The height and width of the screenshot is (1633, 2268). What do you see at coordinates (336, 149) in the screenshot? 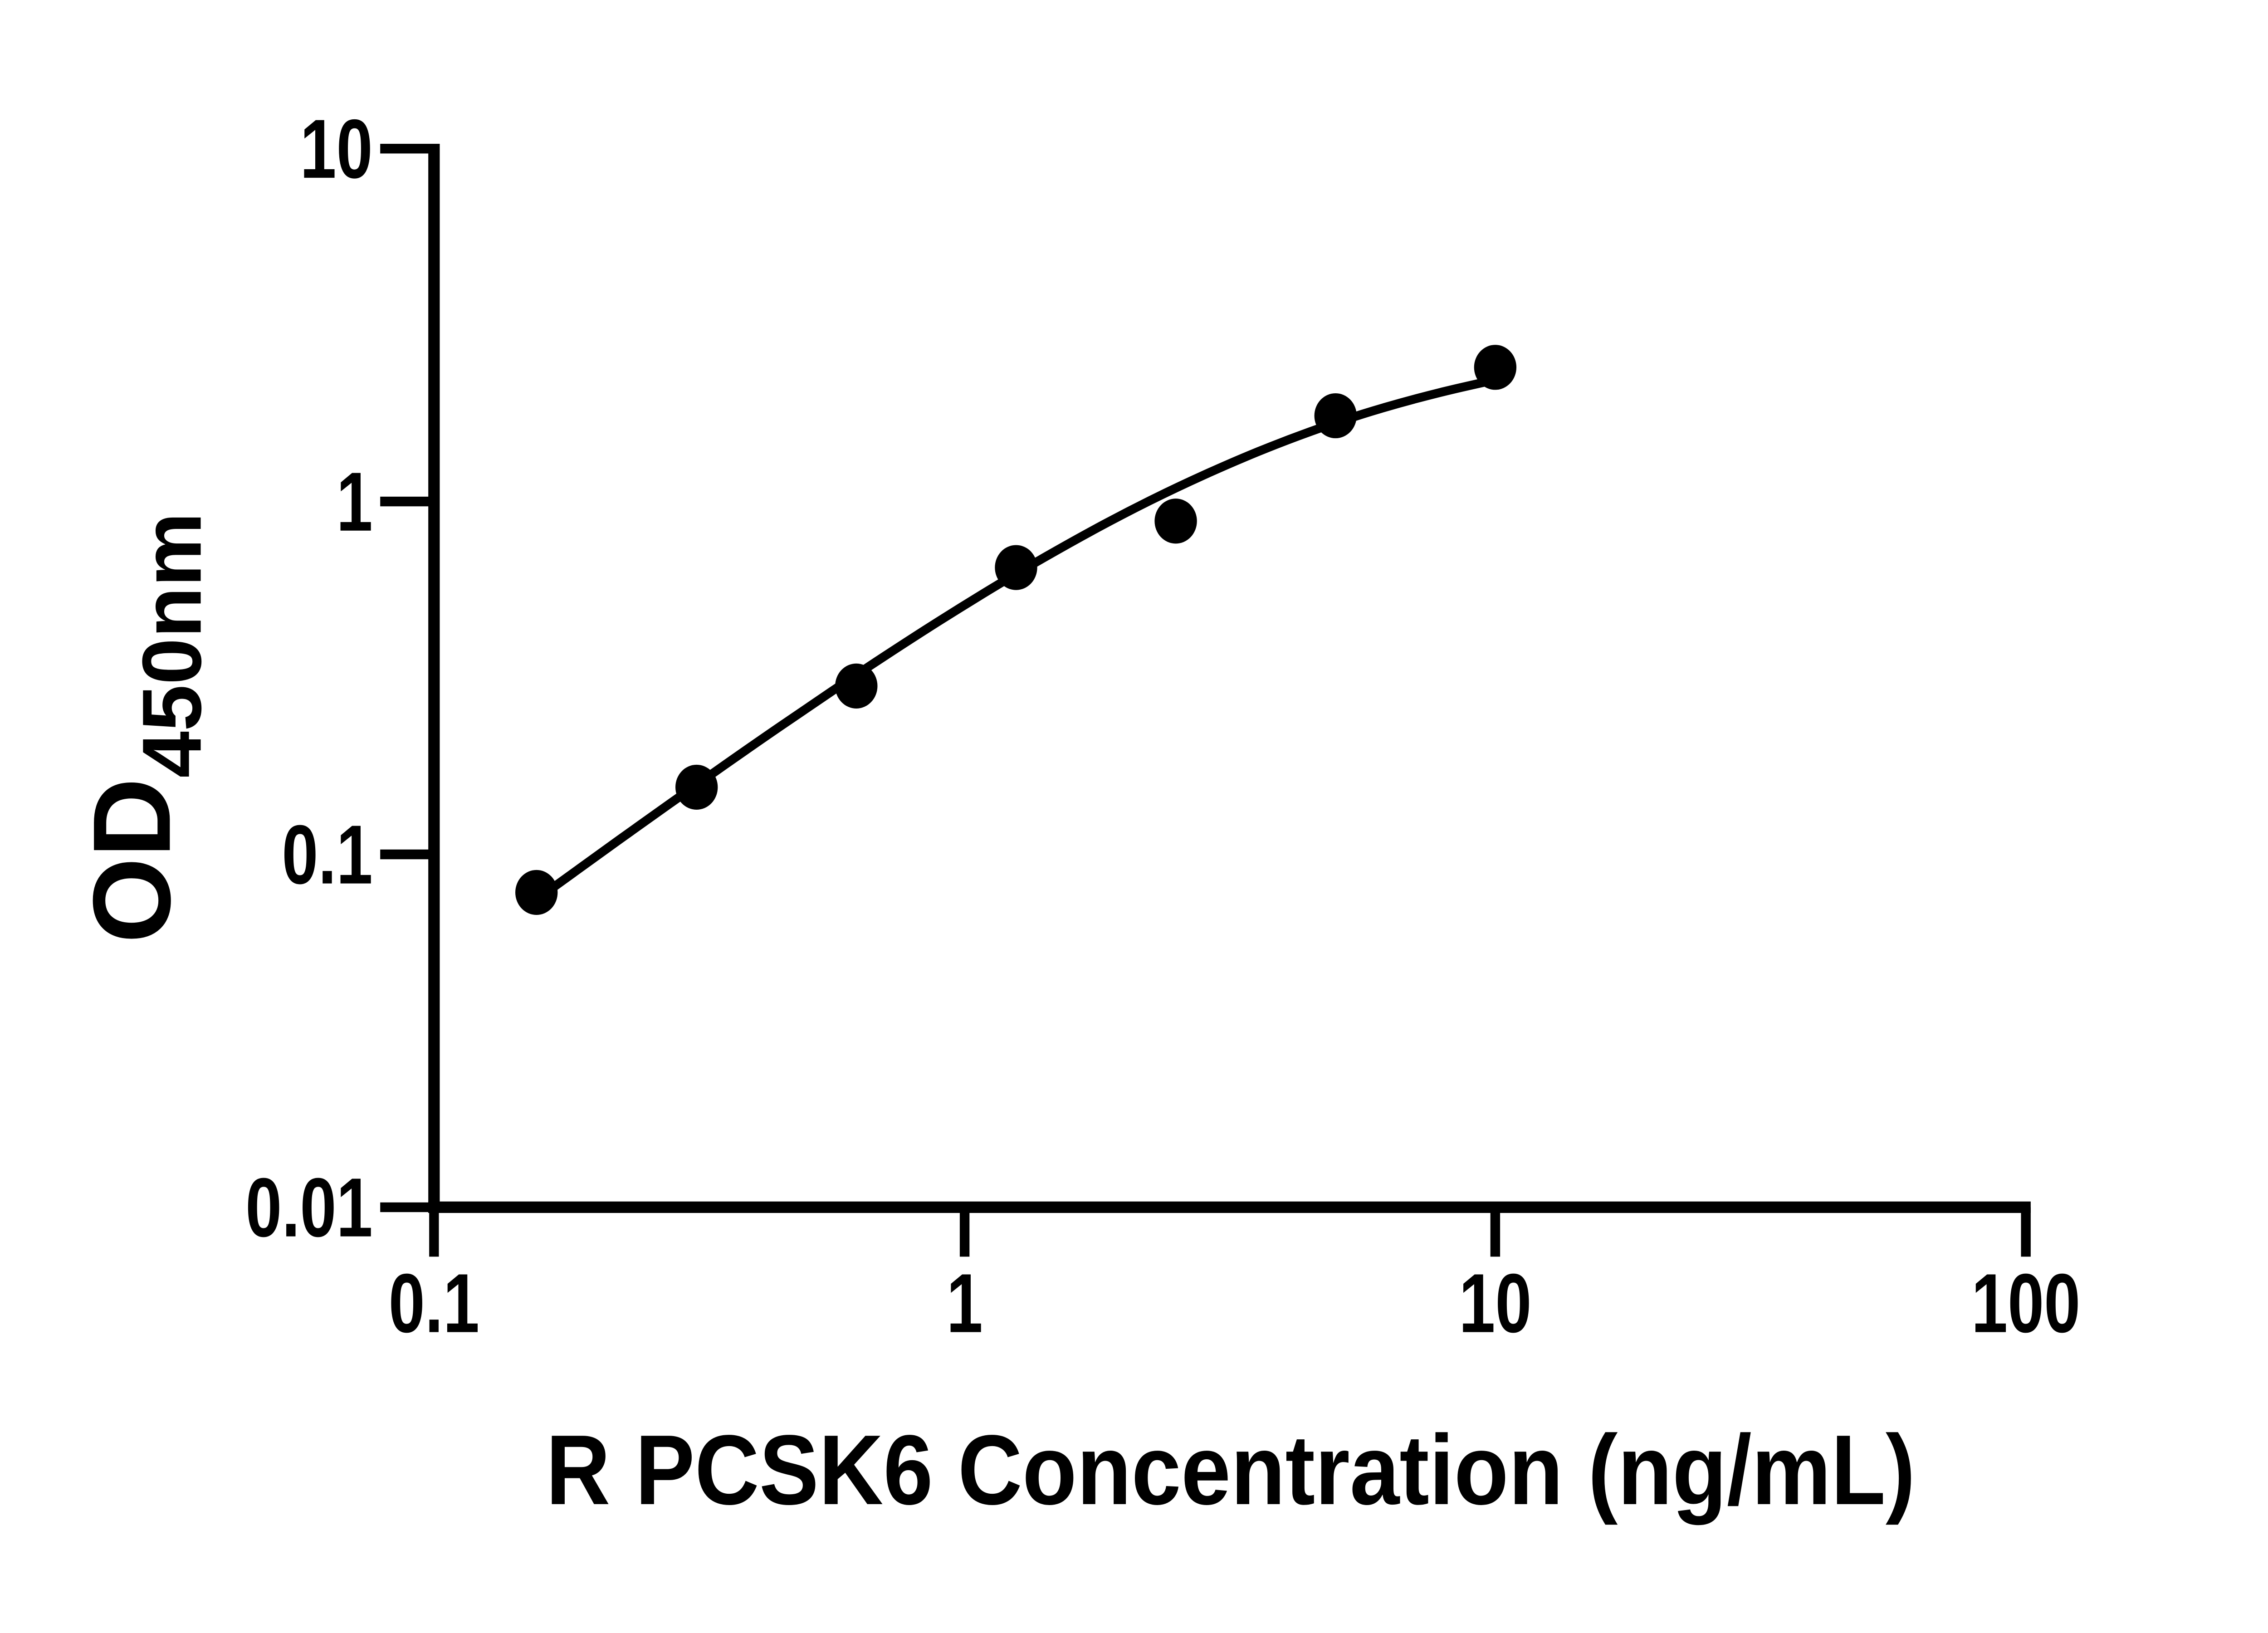
I see `y-tick-label: 10` at bounding box center [336, 149].